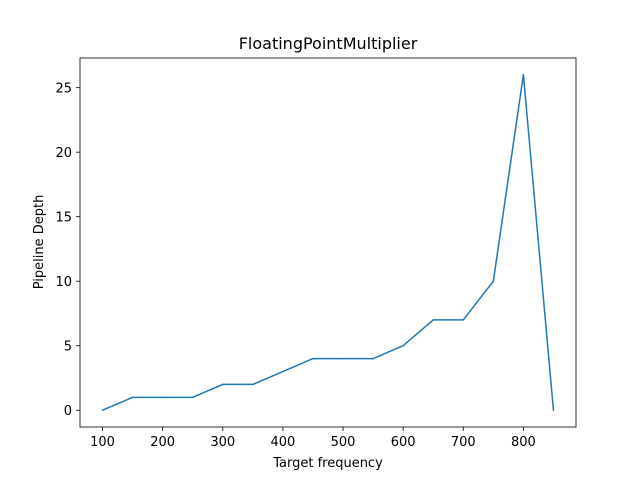 This screenshot has height=480, width=640. What do you see at coordinates (39, 242) in the screenshot?
I see `y-axis-label: Pipeline Depth` at bounding box center [39, 242].